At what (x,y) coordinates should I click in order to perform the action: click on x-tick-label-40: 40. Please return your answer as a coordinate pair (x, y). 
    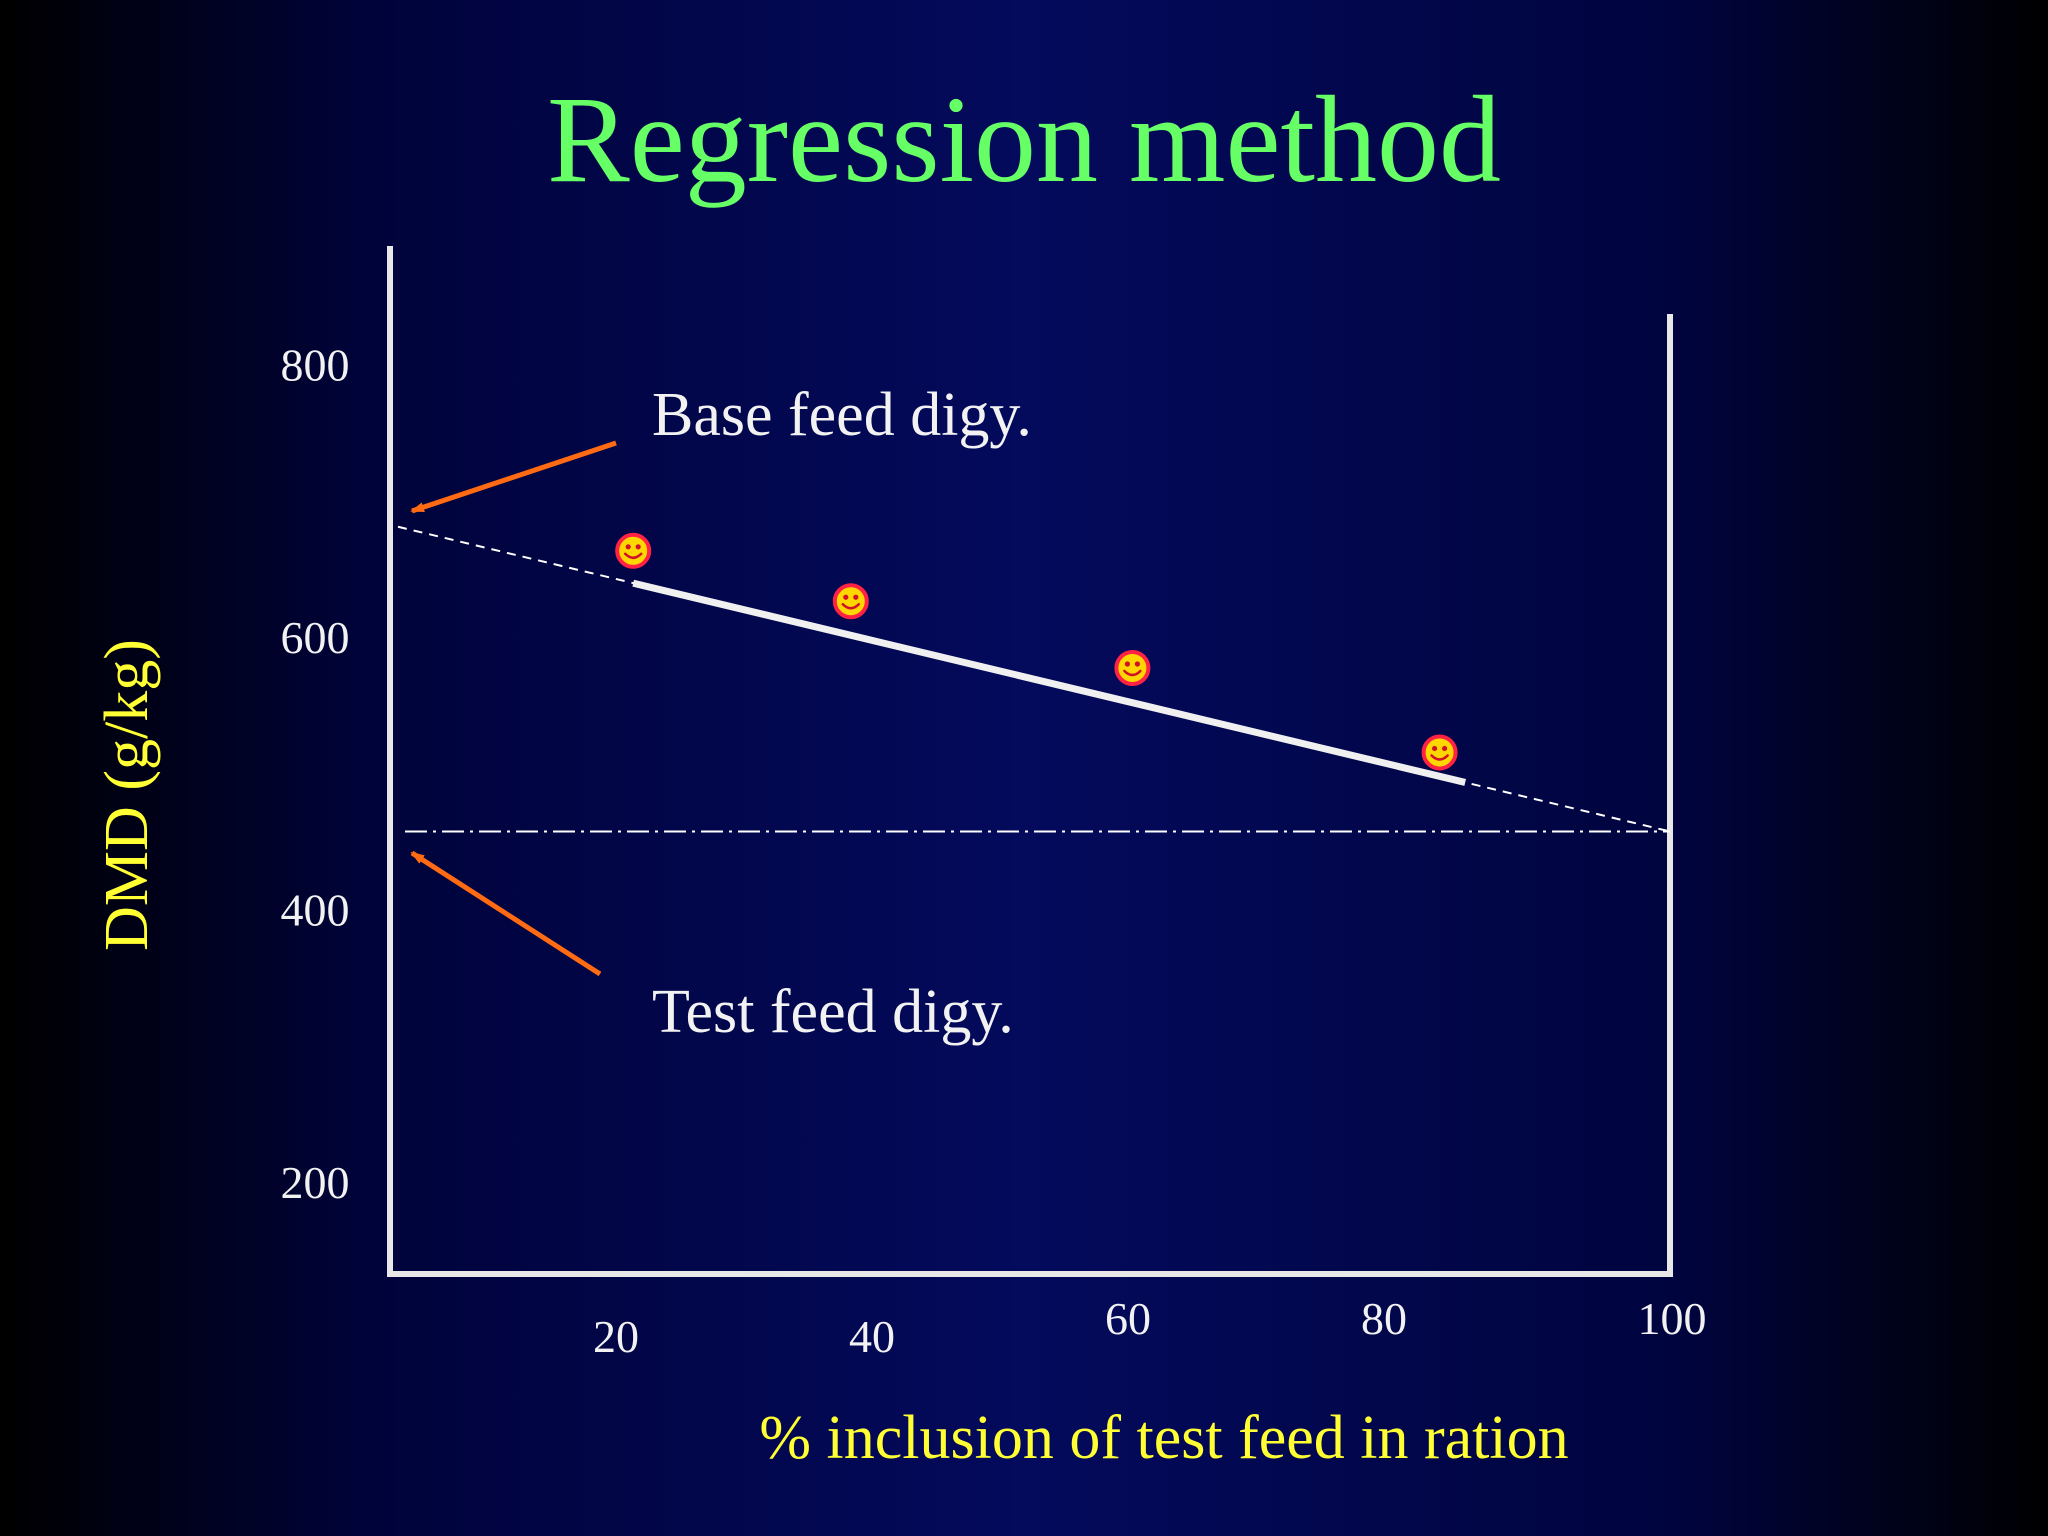
    Looking at the image, I should click on (872, 1336).